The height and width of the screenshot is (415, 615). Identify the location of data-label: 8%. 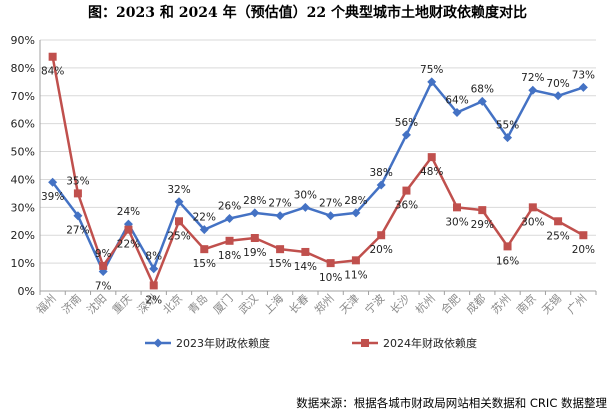
(153, 257).